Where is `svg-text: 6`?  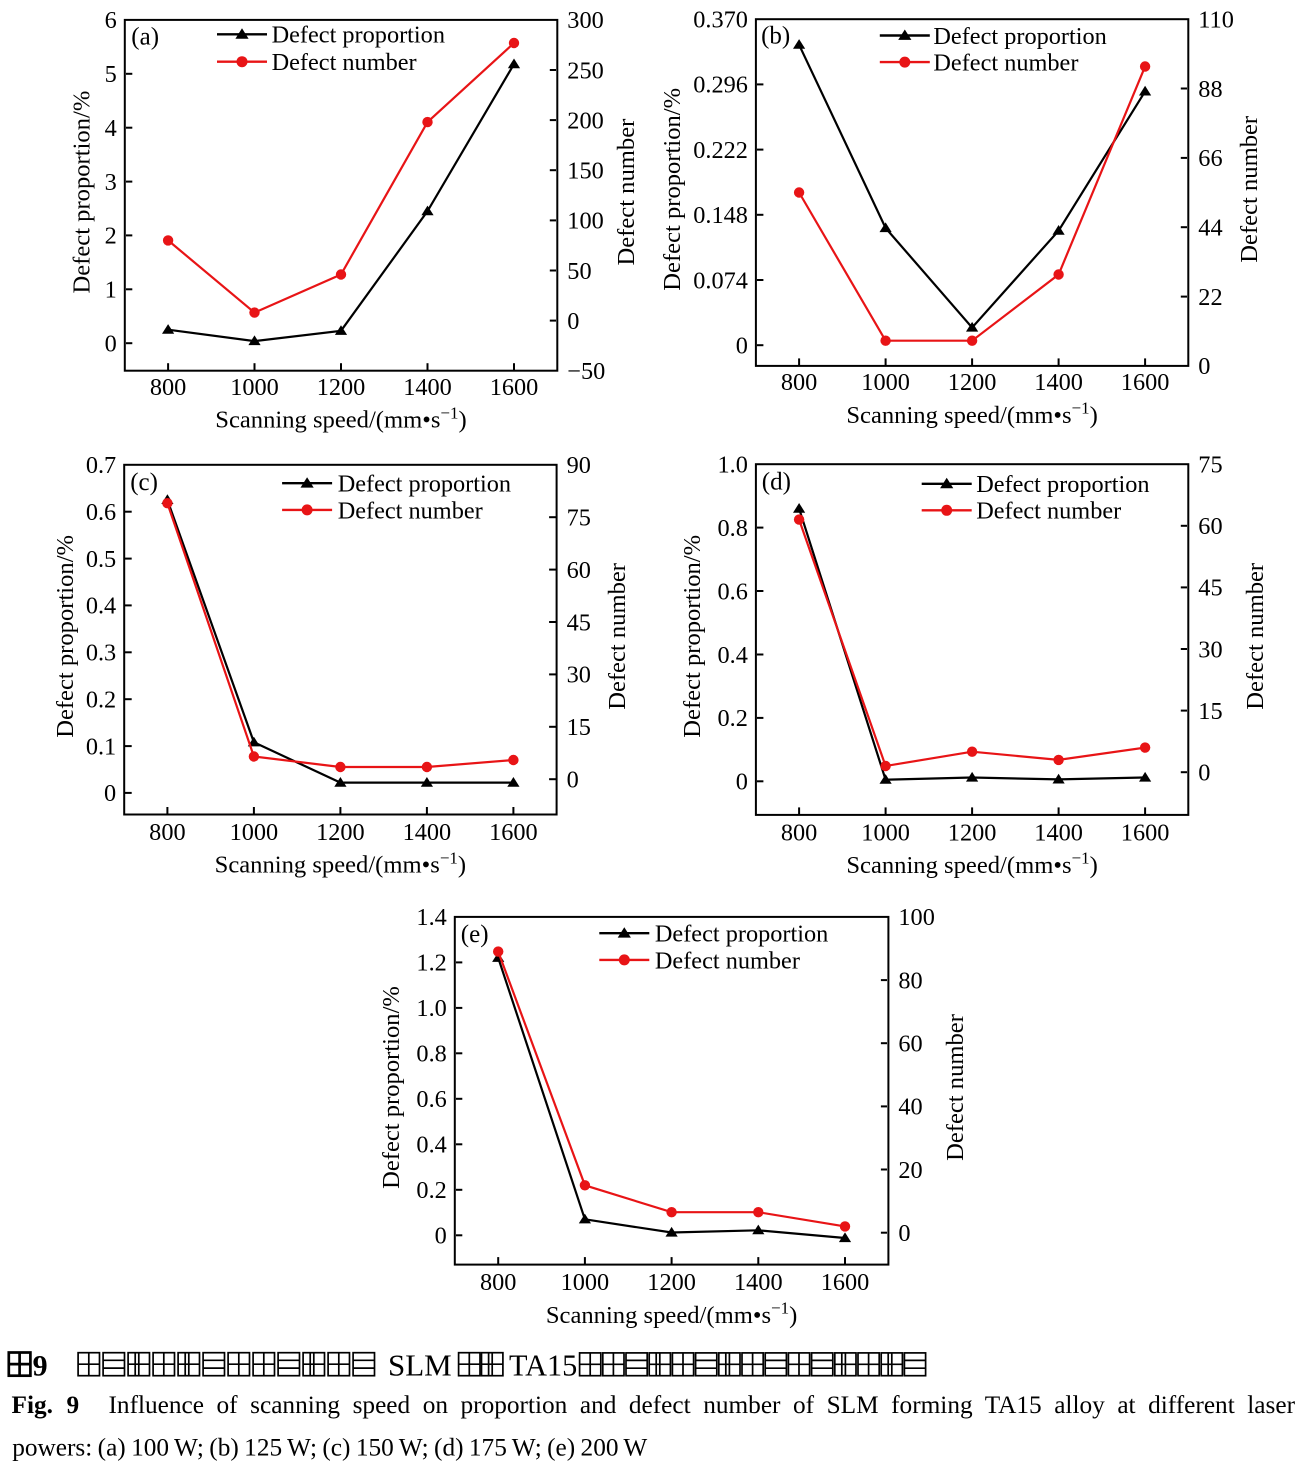 svg-text: 6 is located at coordinates (111, 20).